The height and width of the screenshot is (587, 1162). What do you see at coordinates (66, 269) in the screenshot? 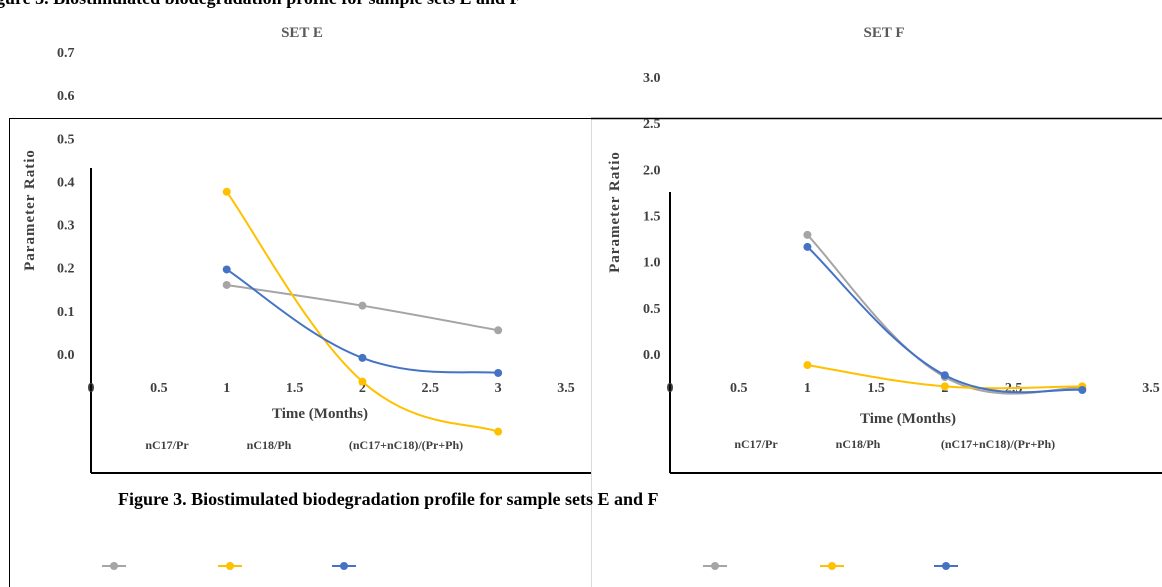
I see `y-tick-label-set-e: 0.2` at bounding box center [66, 269].